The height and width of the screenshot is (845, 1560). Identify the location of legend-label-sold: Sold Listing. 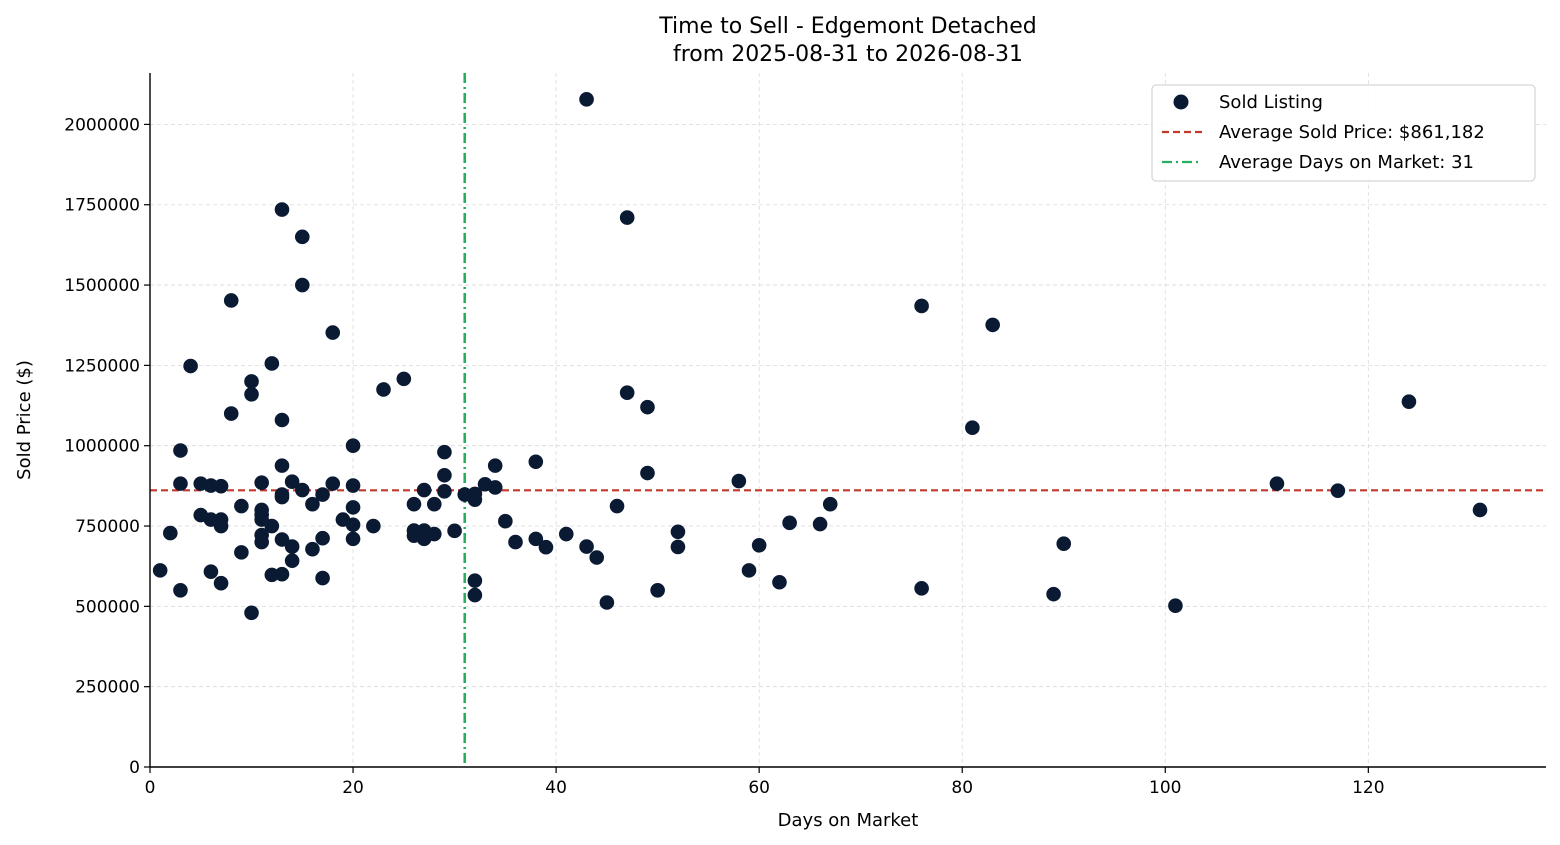
(1271, 102).